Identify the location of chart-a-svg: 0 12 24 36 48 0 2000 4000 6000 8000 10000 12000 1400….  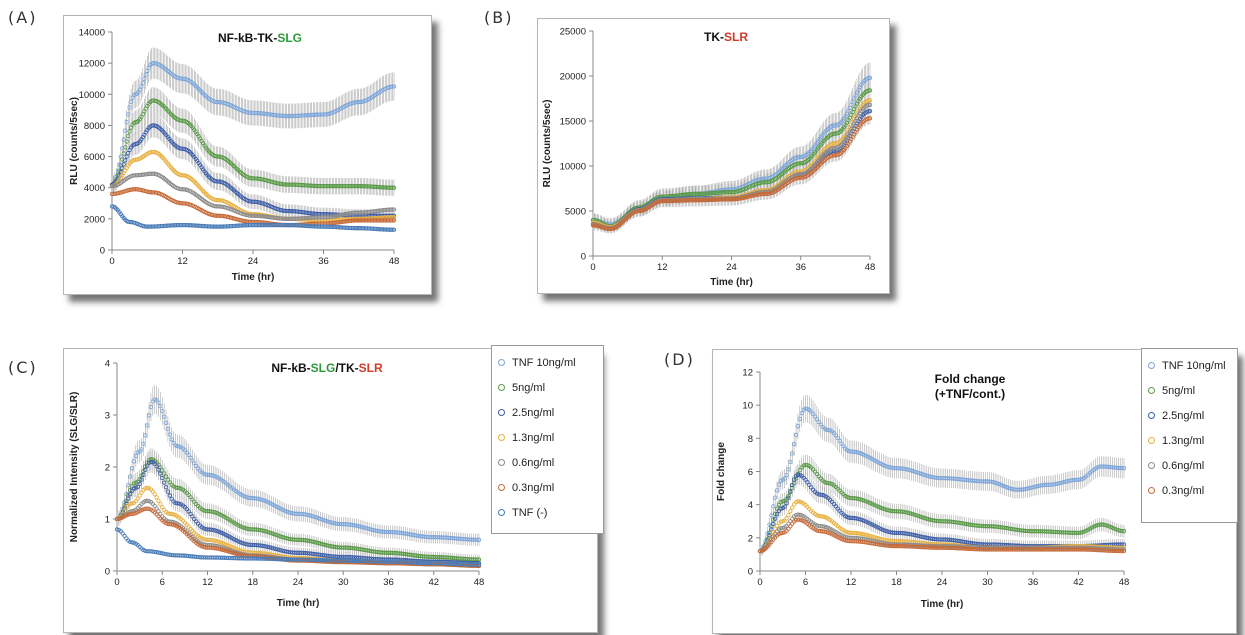
(248, 156).